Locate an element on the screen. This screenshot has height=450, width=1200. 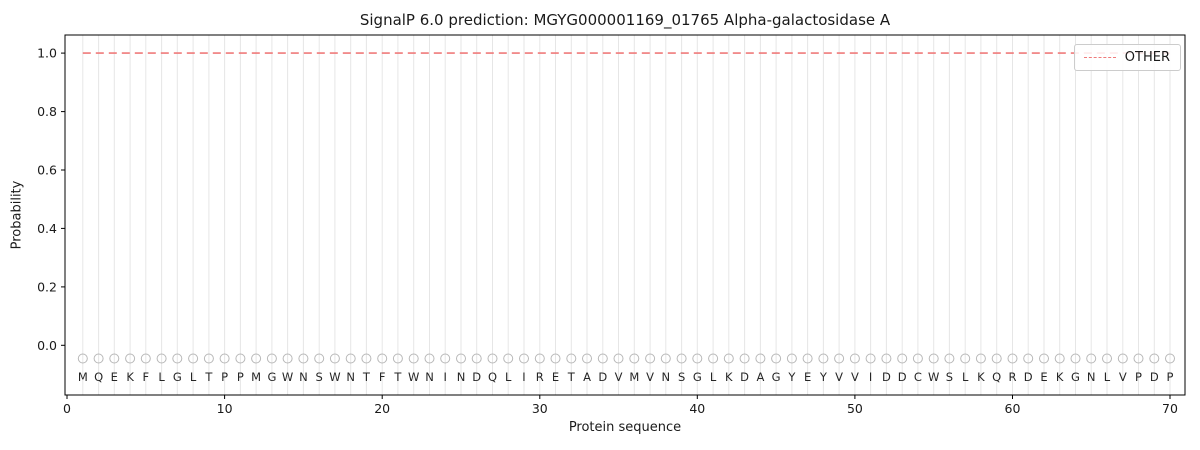
sequence-letter: I is located at coordinates (444, 377).